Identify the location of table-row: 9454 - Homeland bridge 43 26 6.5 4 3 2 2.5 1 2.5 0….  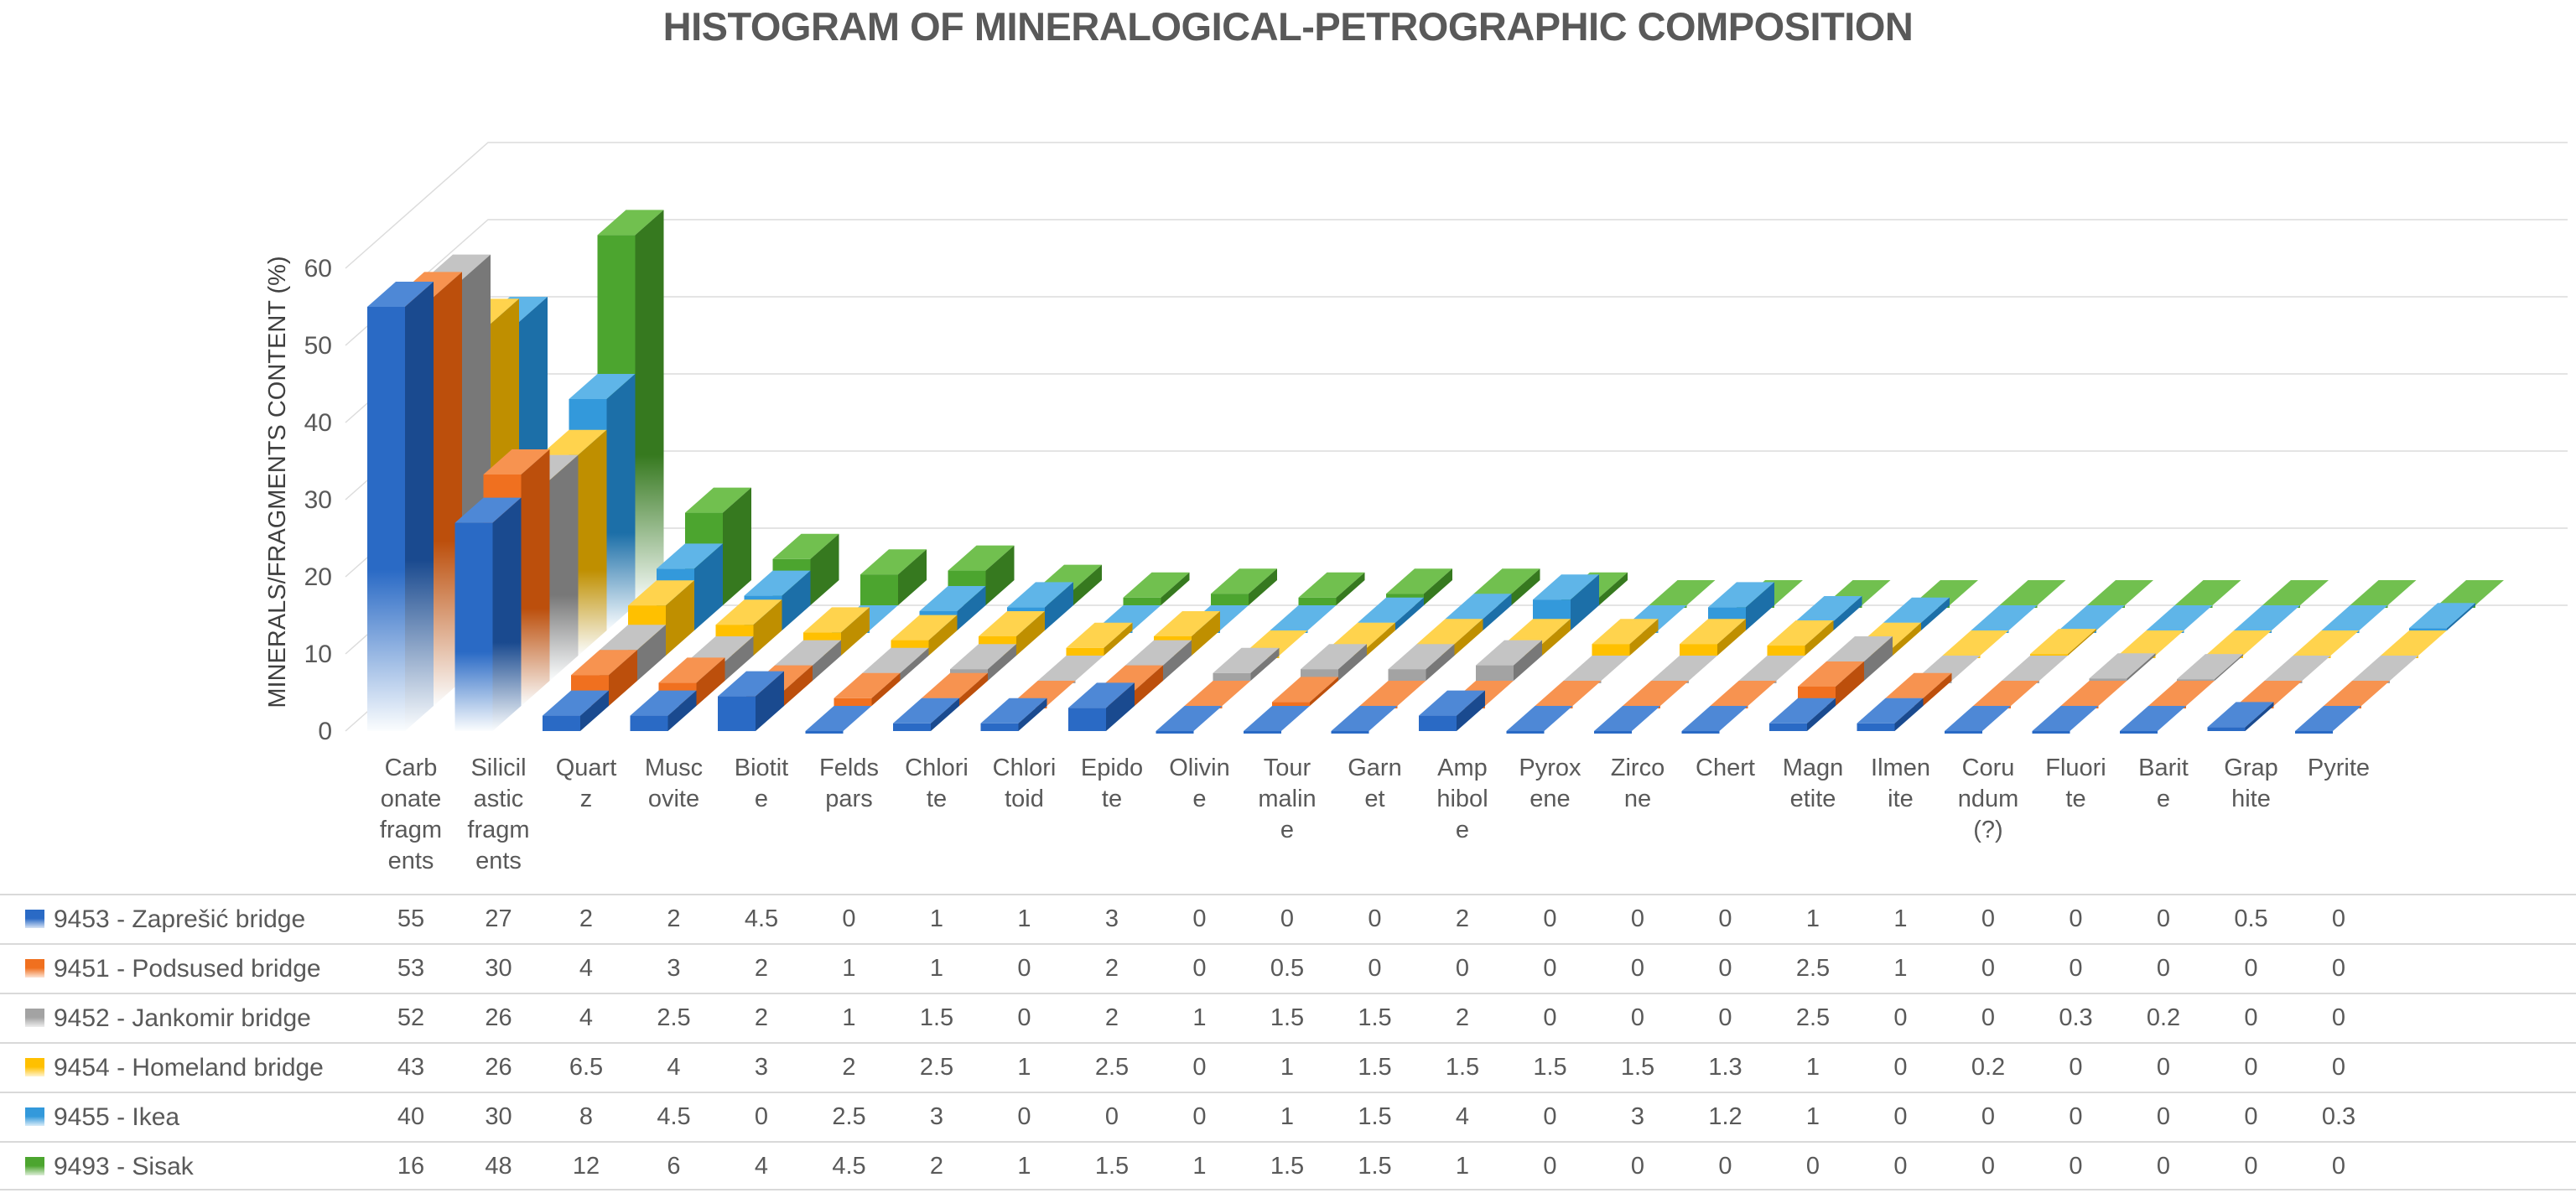
(1288, 1067).